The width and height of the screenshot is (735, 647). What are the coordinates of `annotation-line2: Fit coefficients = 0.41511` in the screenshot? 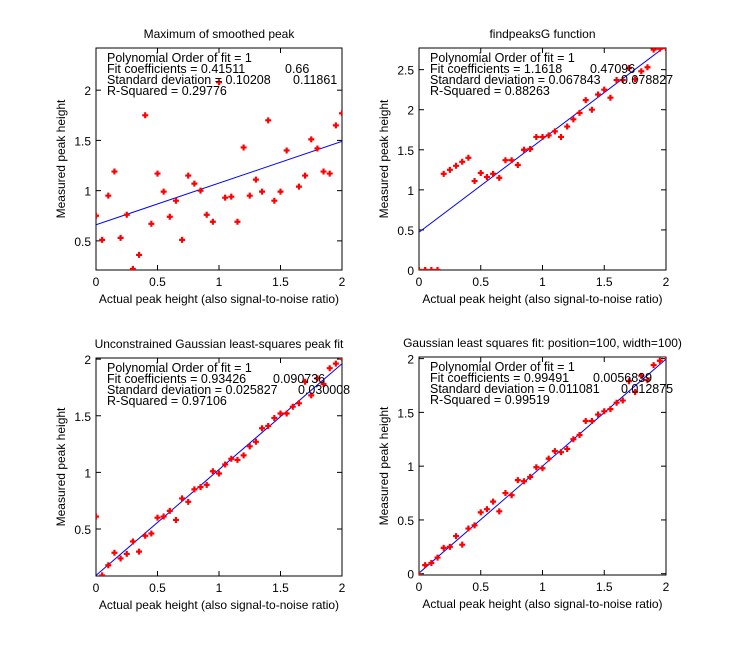 It's located at (176, 69).